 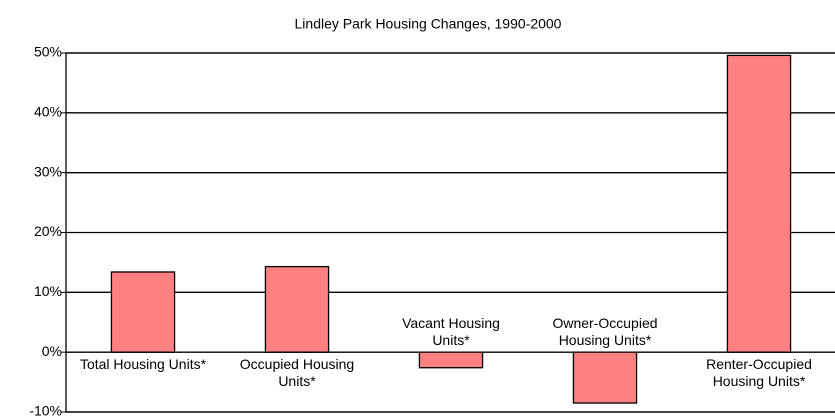 I want to click on y-tick-label: 40%, so click(x=48, y=112).